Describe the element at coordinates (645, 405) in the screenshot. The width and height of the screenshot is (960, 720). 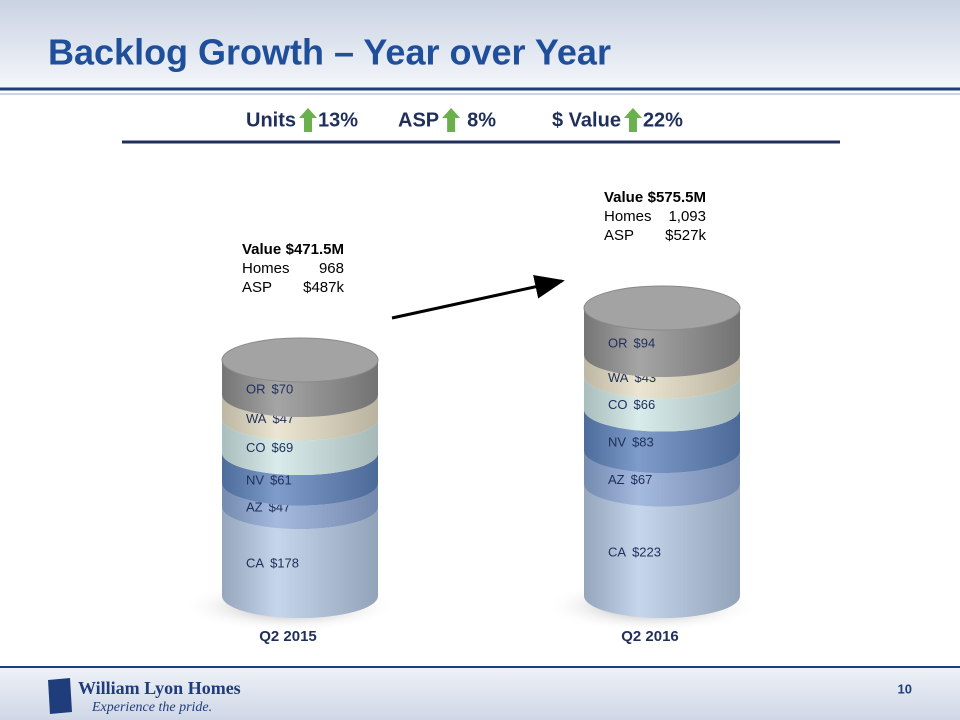
I see `value-label: $66` at that location.